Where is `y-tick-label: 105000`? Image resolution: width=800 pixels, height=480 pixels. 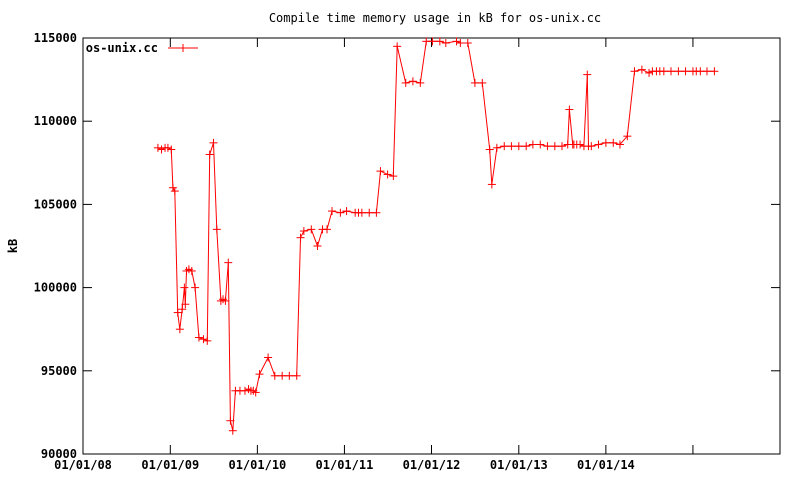 y-tick-label: 105000 is located at coordinates (55, 204).